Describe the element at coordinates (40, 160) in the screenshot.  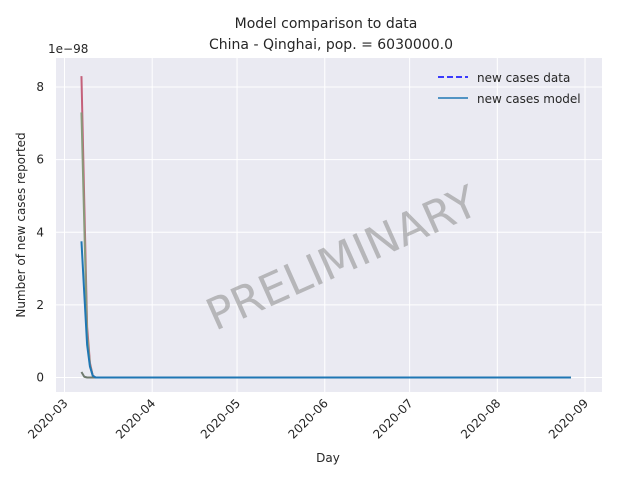
I see `y-tick-label: 6` at that location.